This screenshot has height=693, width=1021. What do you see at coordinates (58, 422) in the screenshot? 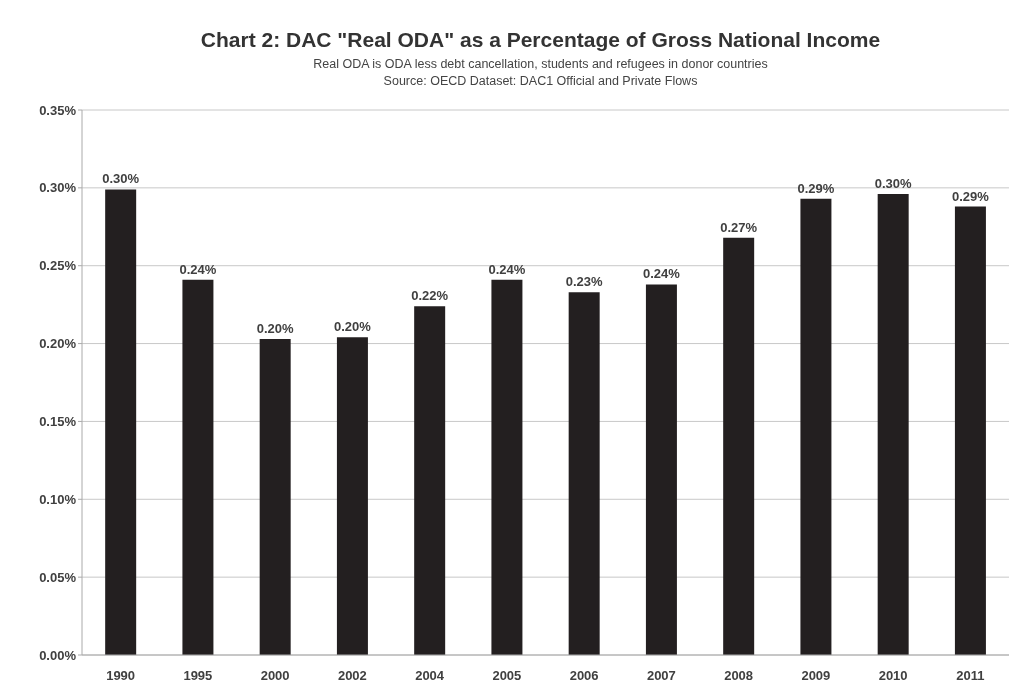
I see `y-tick-label: 0.15%` at bounding box center [58, 422].